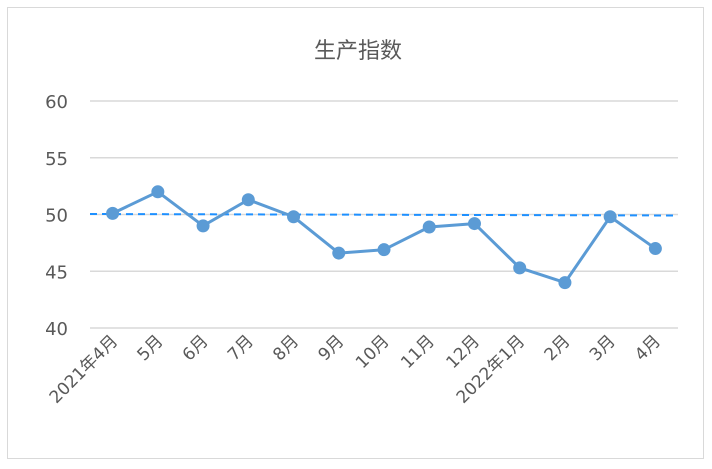 The image size is (712, 469). Describe the element at coordinates (56, 159) in the screenshot. I see `y-tick-label: 55` at that location.